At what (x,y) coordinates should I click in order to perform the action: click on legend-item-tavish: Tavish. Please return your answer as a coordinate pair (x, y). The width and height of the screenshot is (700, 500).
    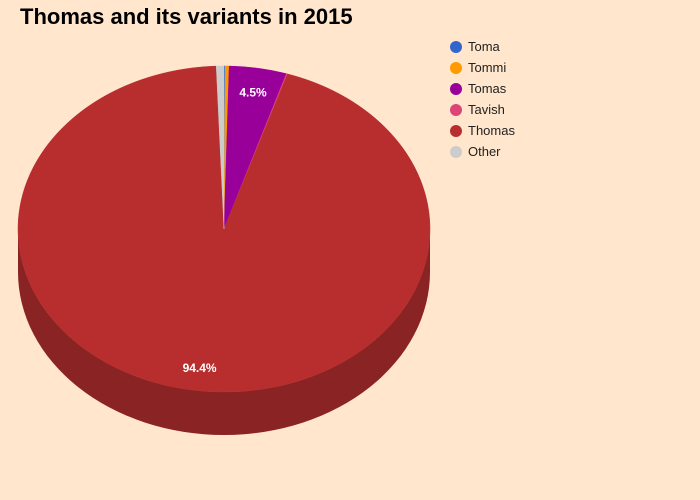
    Looking at the image, I should click on (482, 109).